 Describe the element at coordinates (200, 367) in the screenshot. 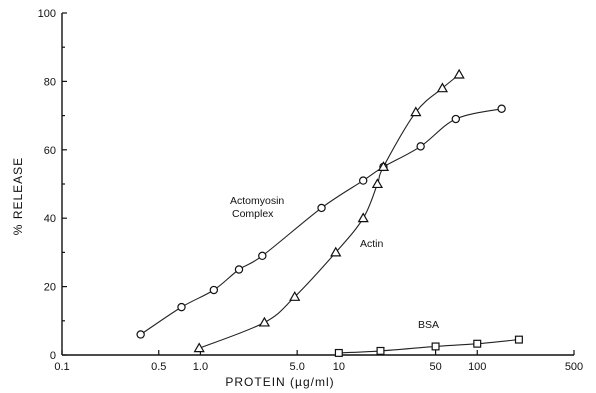

I see `x-tick-label: 1.0` at that location.